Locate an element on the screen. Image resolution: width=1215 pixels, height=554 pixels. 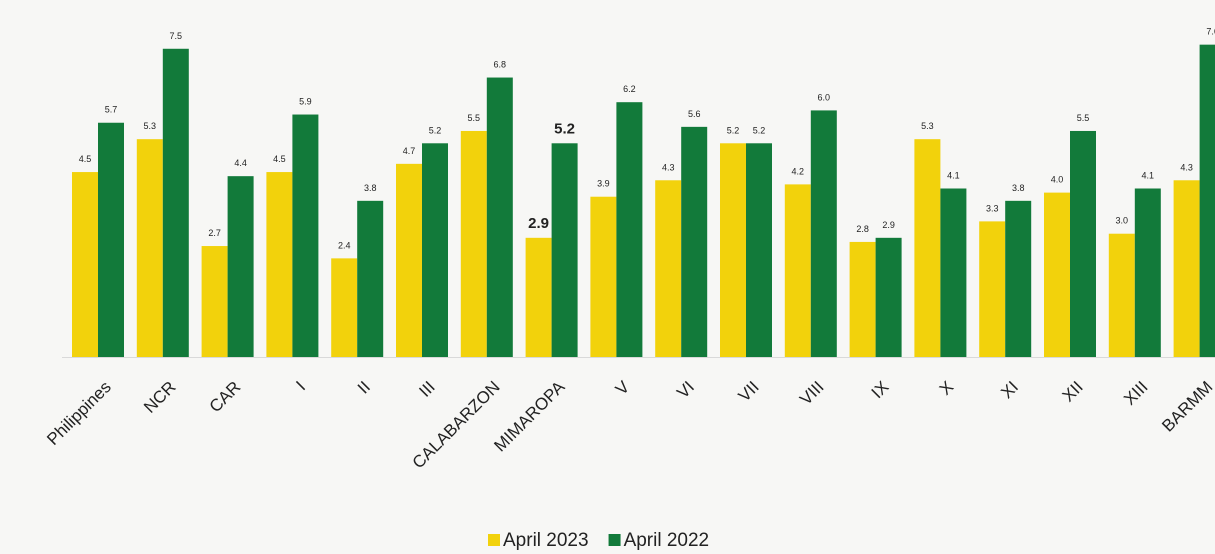
bar-april-2023-viii is located at coordinates (797, 270).